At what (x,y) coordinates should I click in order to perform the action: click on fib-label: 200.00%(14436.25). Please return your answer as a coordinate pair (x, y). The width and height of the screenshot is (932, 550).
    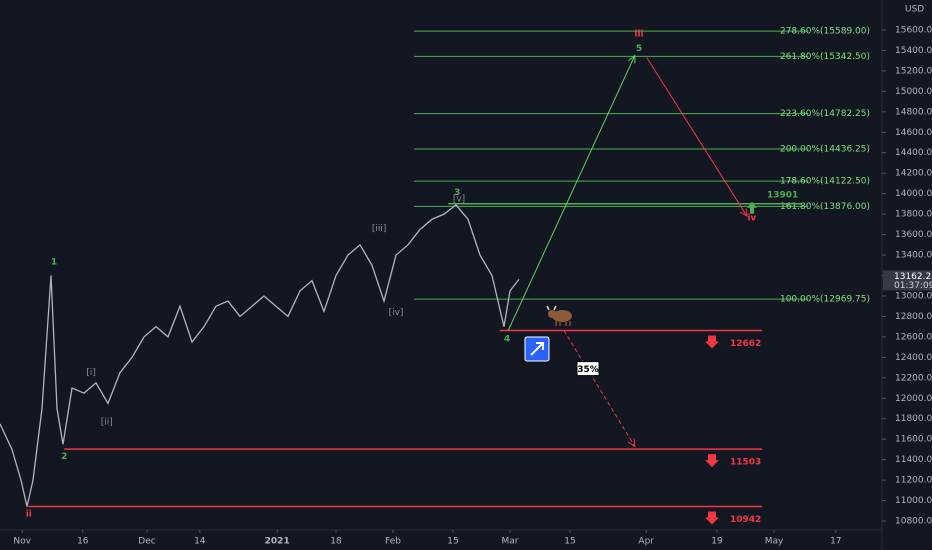
    Looking at the image, I should click on (825, 150).